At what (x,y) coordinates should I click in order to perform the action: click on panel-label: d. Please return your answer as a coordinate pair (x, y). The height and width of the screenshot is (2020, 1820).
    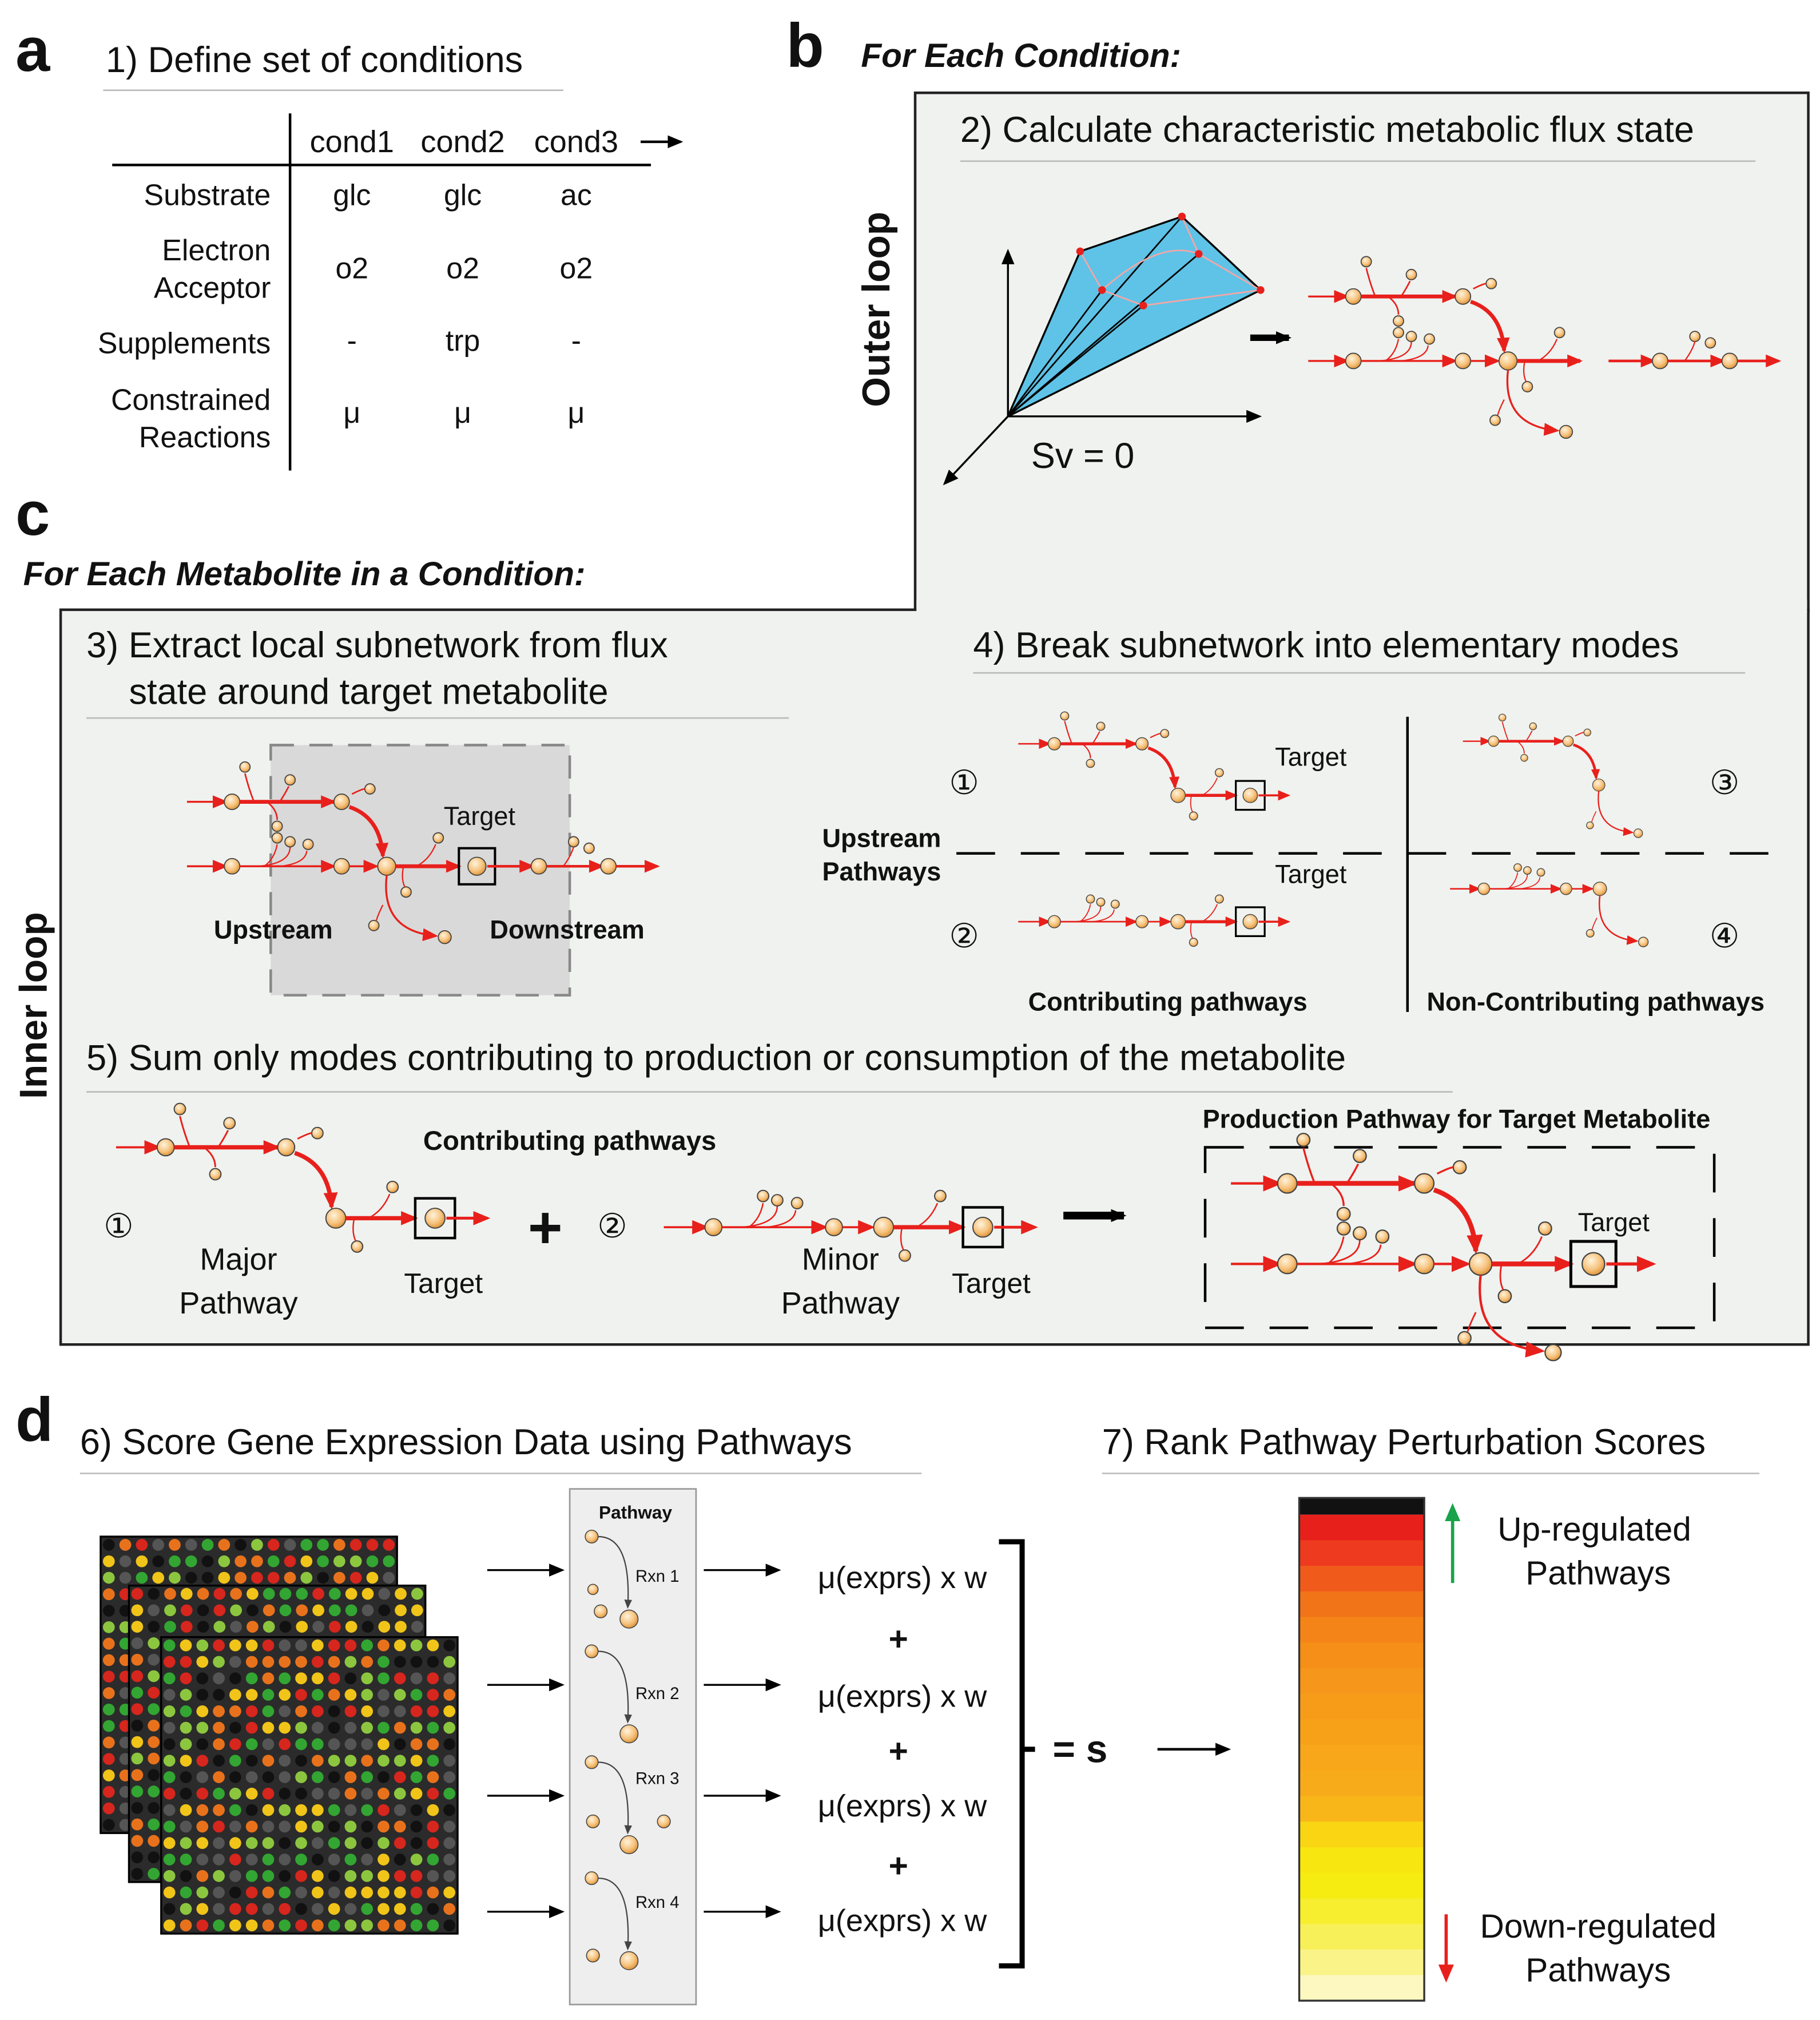
    Looking at the image, I should click on (34, 1420).